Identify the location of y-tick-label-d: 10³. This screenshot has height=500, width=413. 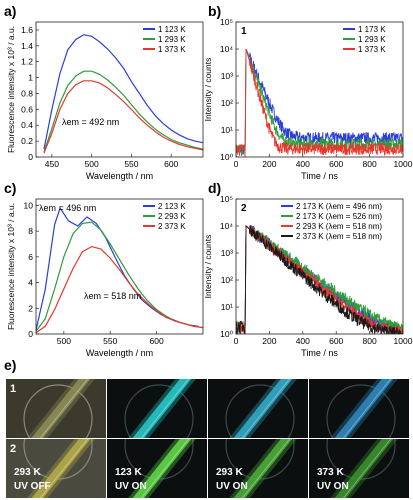
(227, 253).